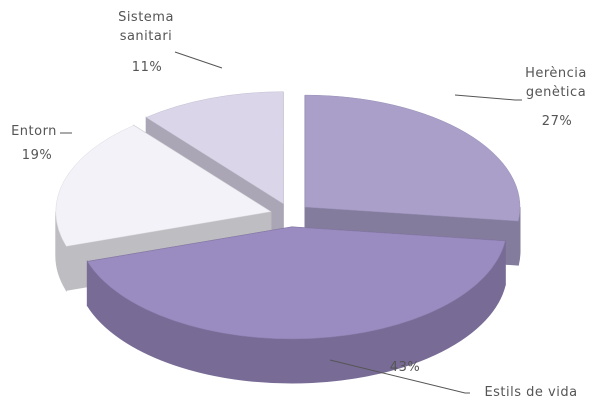 Image resolution: width=598 pixels, height=406 pixels. I want to click on category-label: Herència genètica, so click(556, 83).